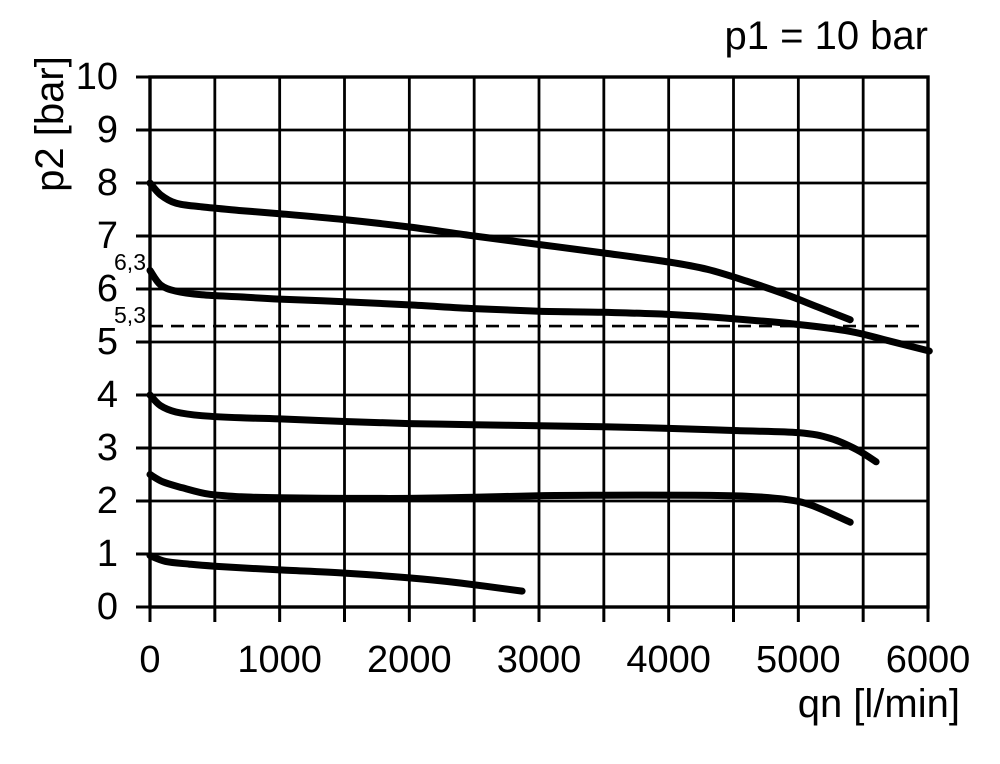 The image size is (1000, 764). I want to click on x-tick-label: 5000, so click(798, 660).